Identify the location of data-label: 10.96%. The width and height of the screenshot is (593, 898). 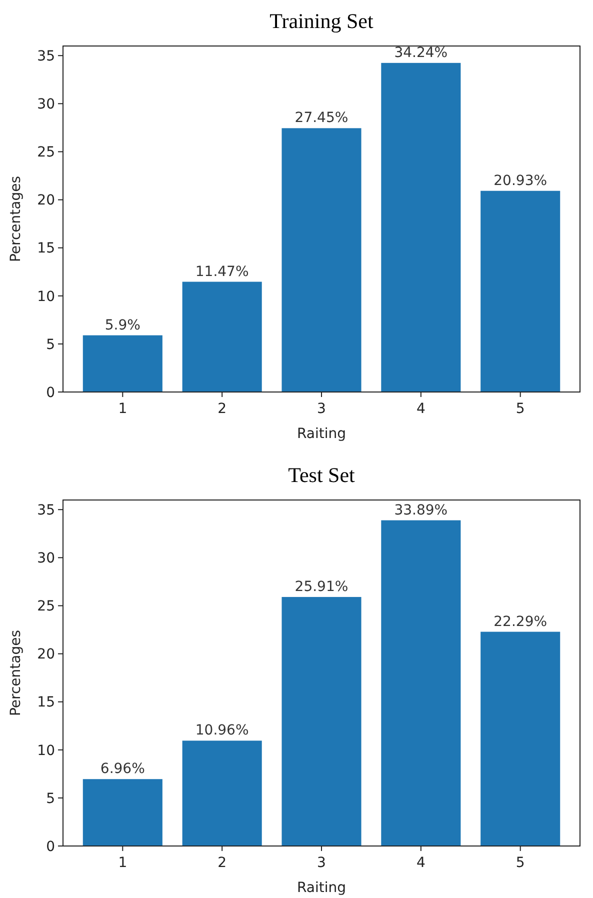
(222, 730).